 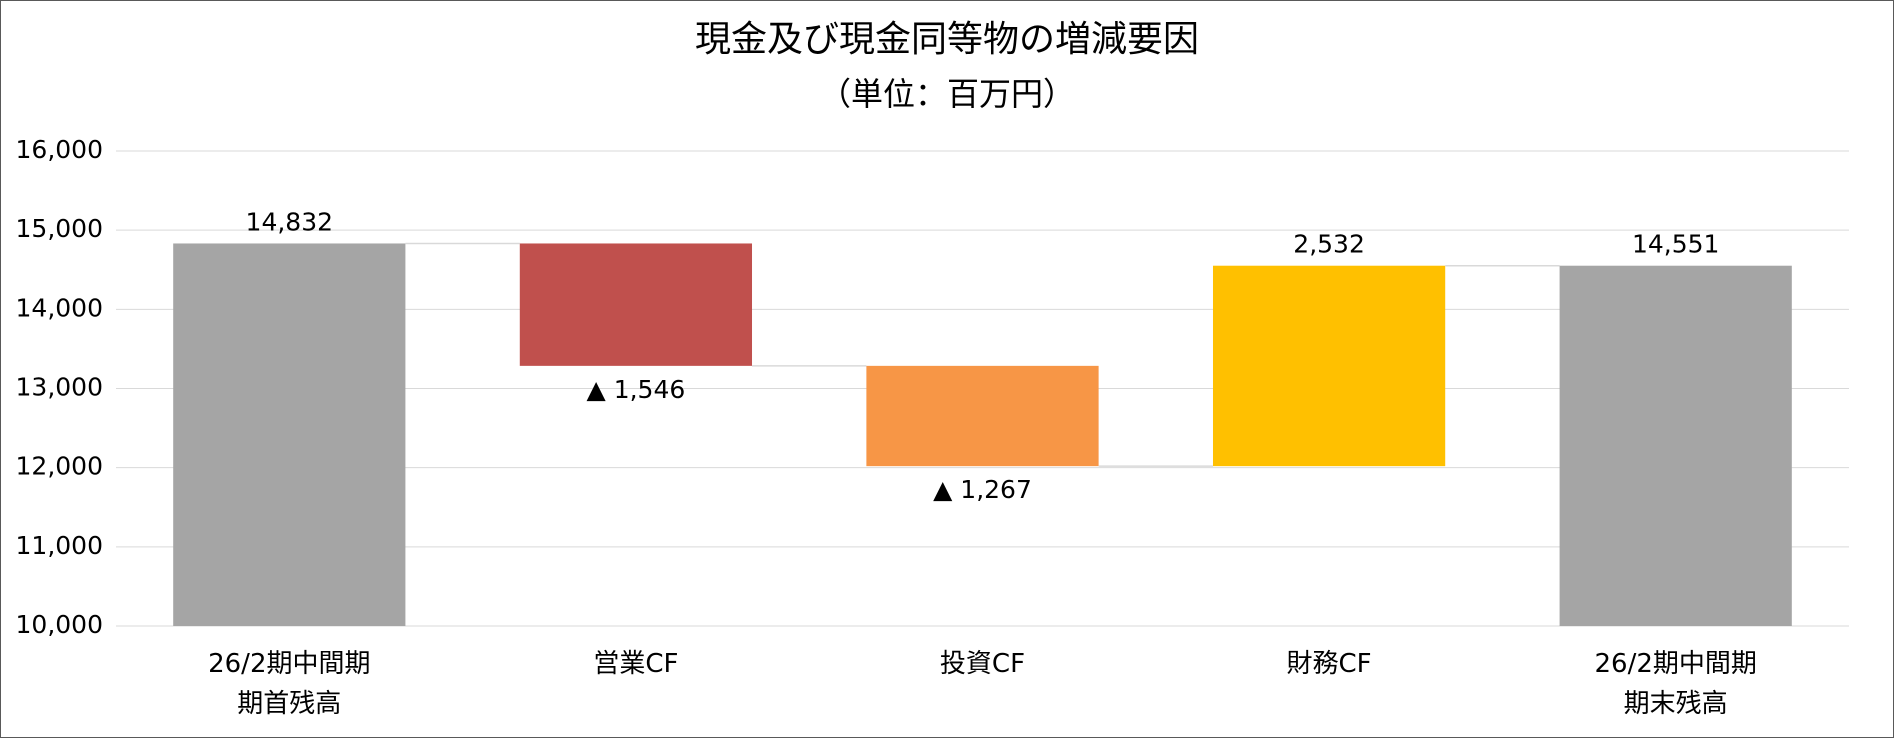 What do you see at coordinates (947, 94) in the screenshot?
I see `chart-subtitle: （単位：百万円）` at bounding box center [947, 94].